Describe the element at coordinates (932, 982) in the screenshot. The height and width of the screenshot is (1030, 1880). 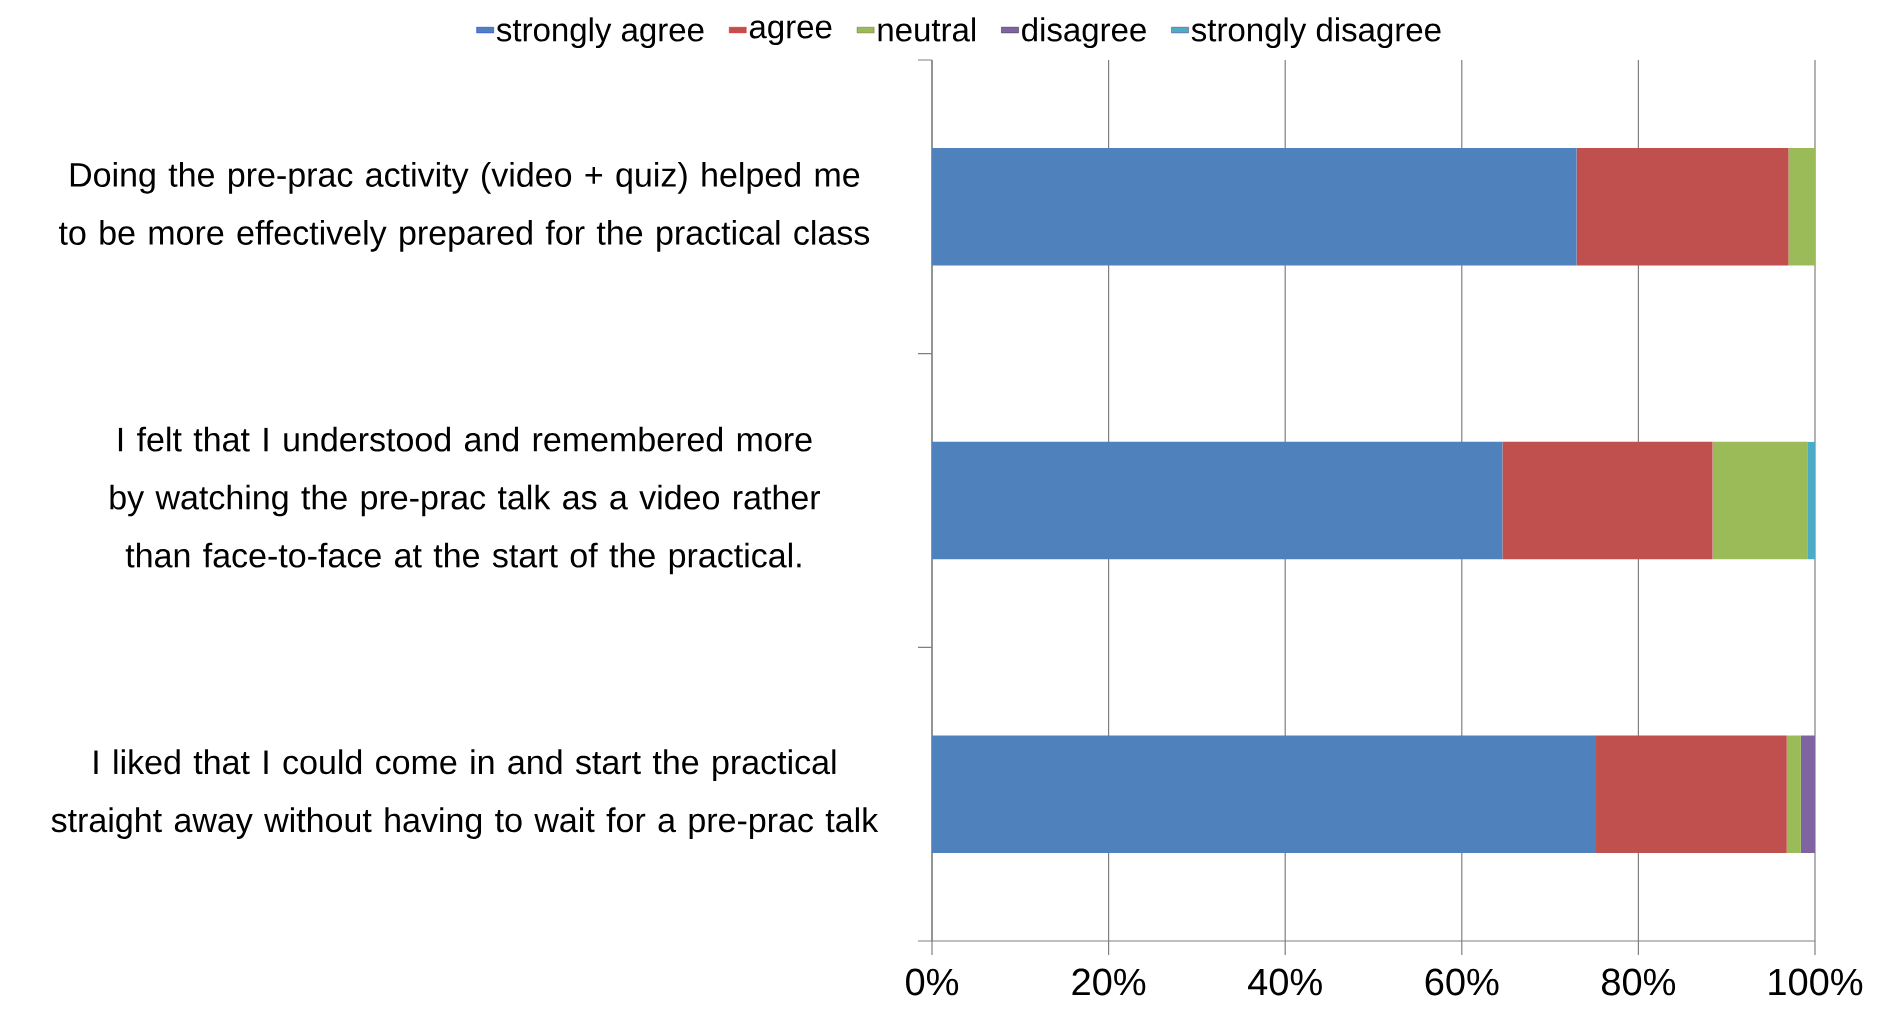
I see `x-tick-label: 0%` at that location.